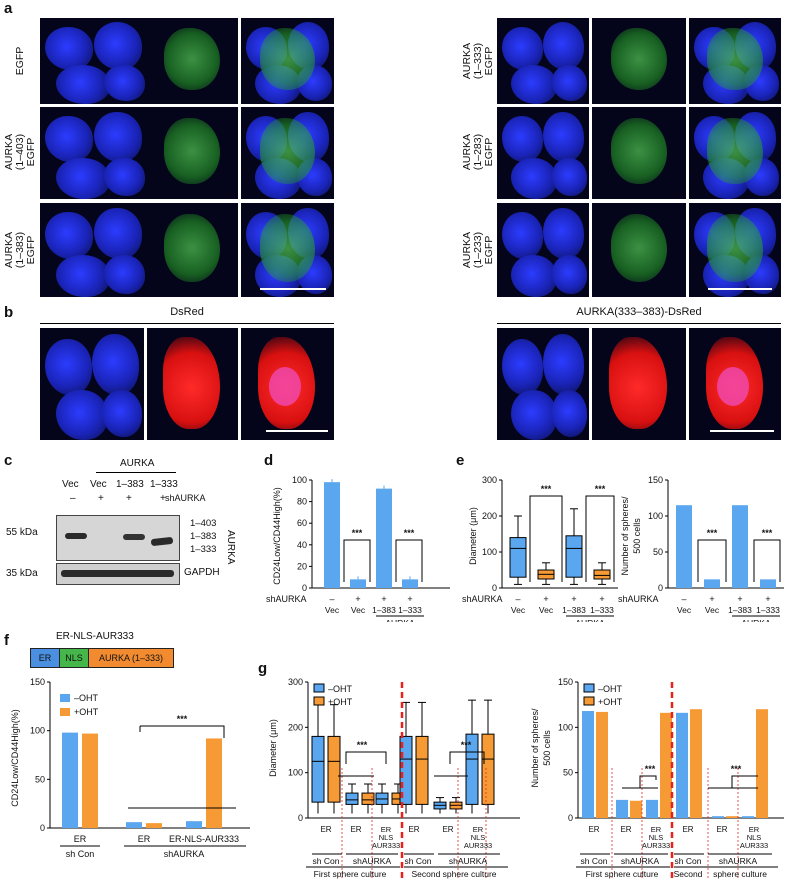 This screenshot has height=885, width=788. I want to click on y-axis-label: Diameter (μm), so click(473, 536).